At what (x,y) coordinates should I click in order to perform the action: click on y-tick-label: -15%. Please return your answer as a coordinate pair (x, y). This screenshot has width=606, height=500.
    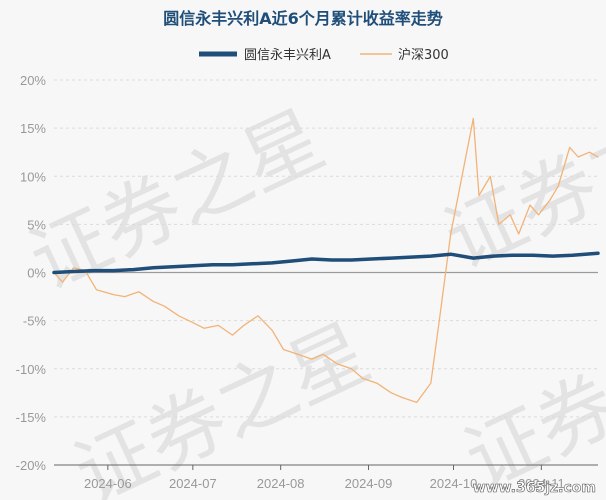
    Looking at the image, I should click on (31, 417).